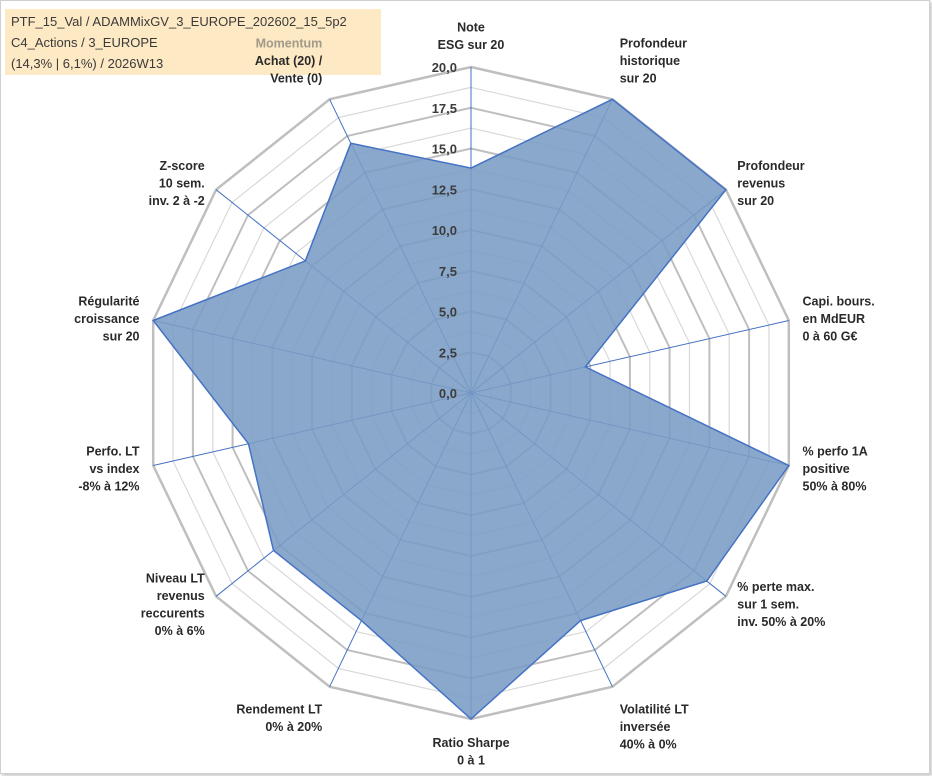 This screenshot has height=776, width=932. I want to click on axis-label-line: Perfo. LT, so click(113, 452).